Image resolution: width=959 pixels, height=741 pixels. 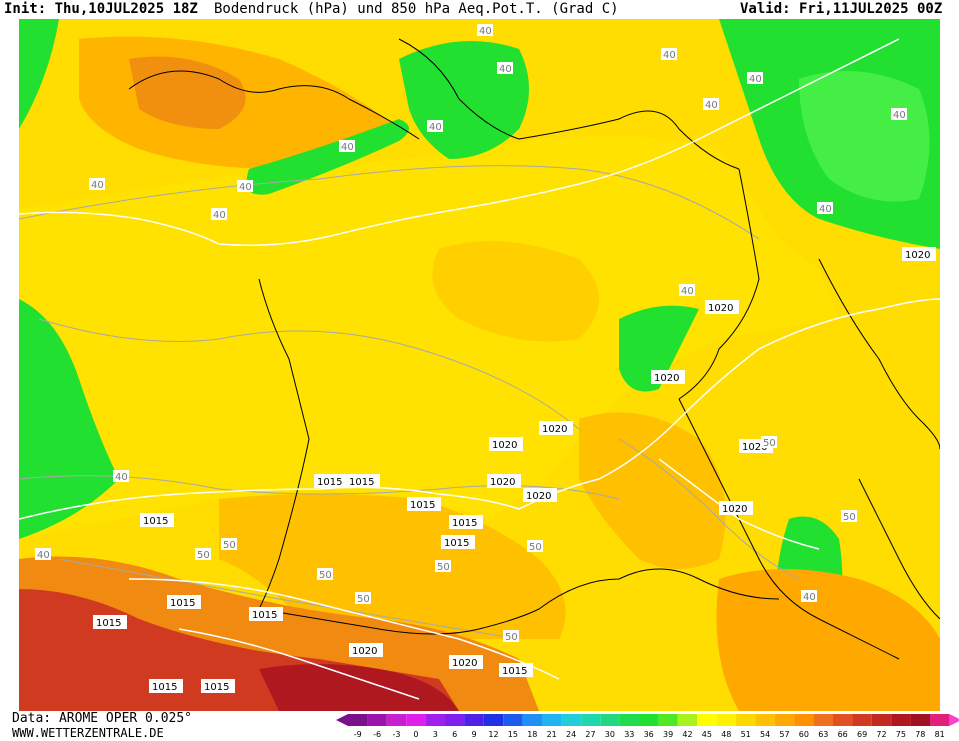 What do you see at coordinates (862, 734) in the screenshot?
I see `legend-tick-label: 69` at bounding box center [862, 734].